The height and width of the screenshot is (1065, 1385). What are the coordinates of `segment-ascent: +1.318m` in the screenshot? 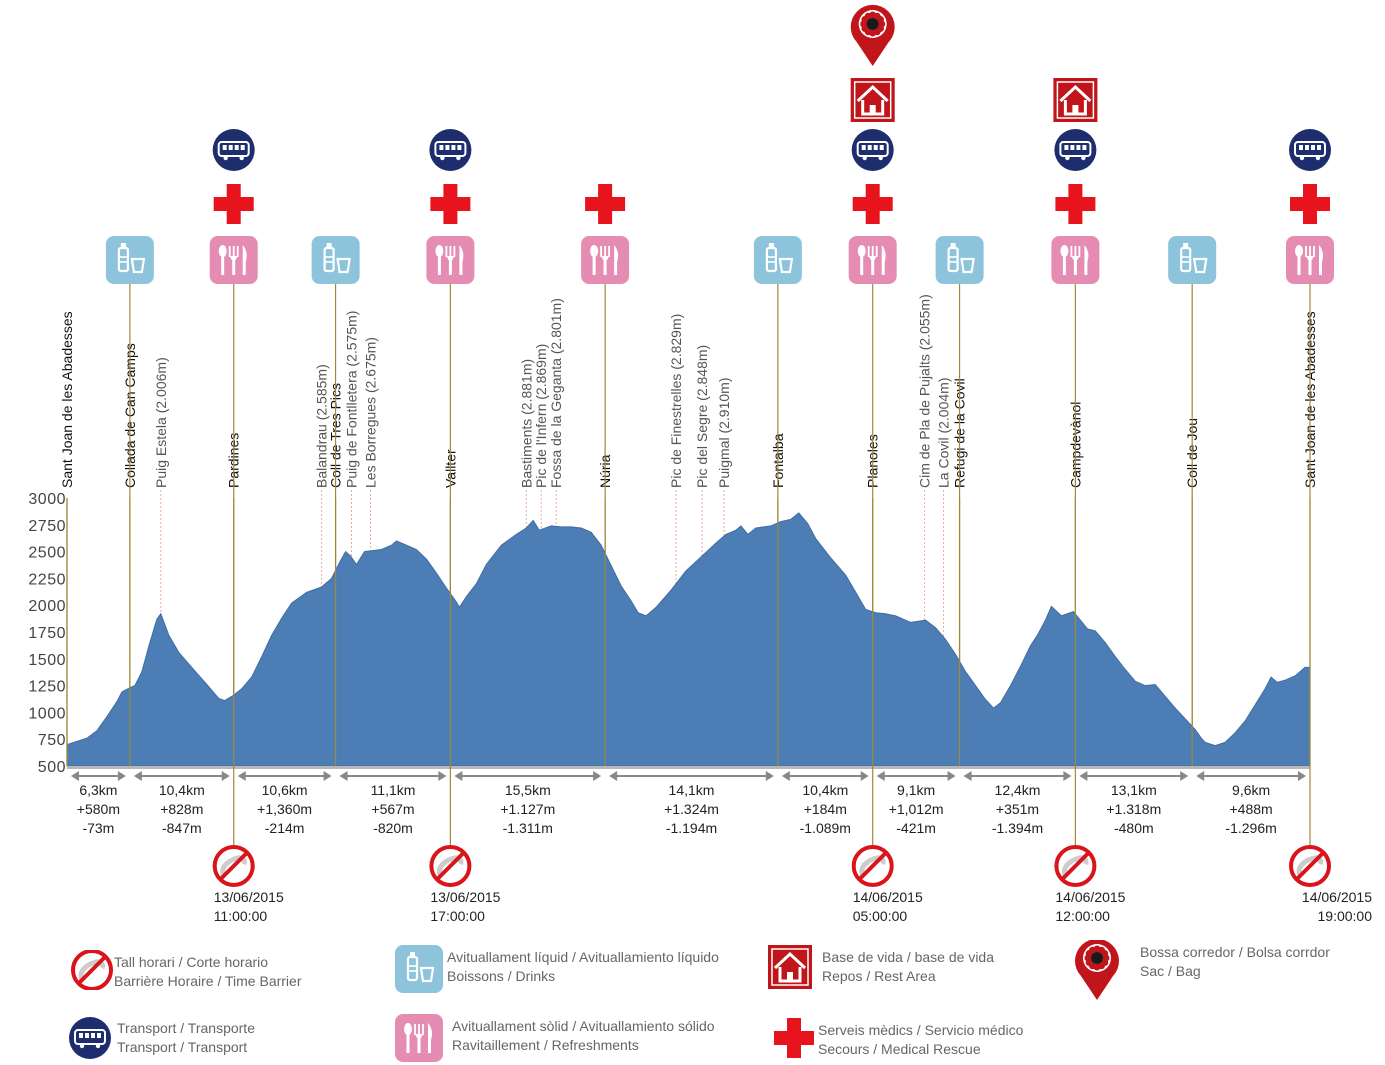 It's located at (1133, 809).